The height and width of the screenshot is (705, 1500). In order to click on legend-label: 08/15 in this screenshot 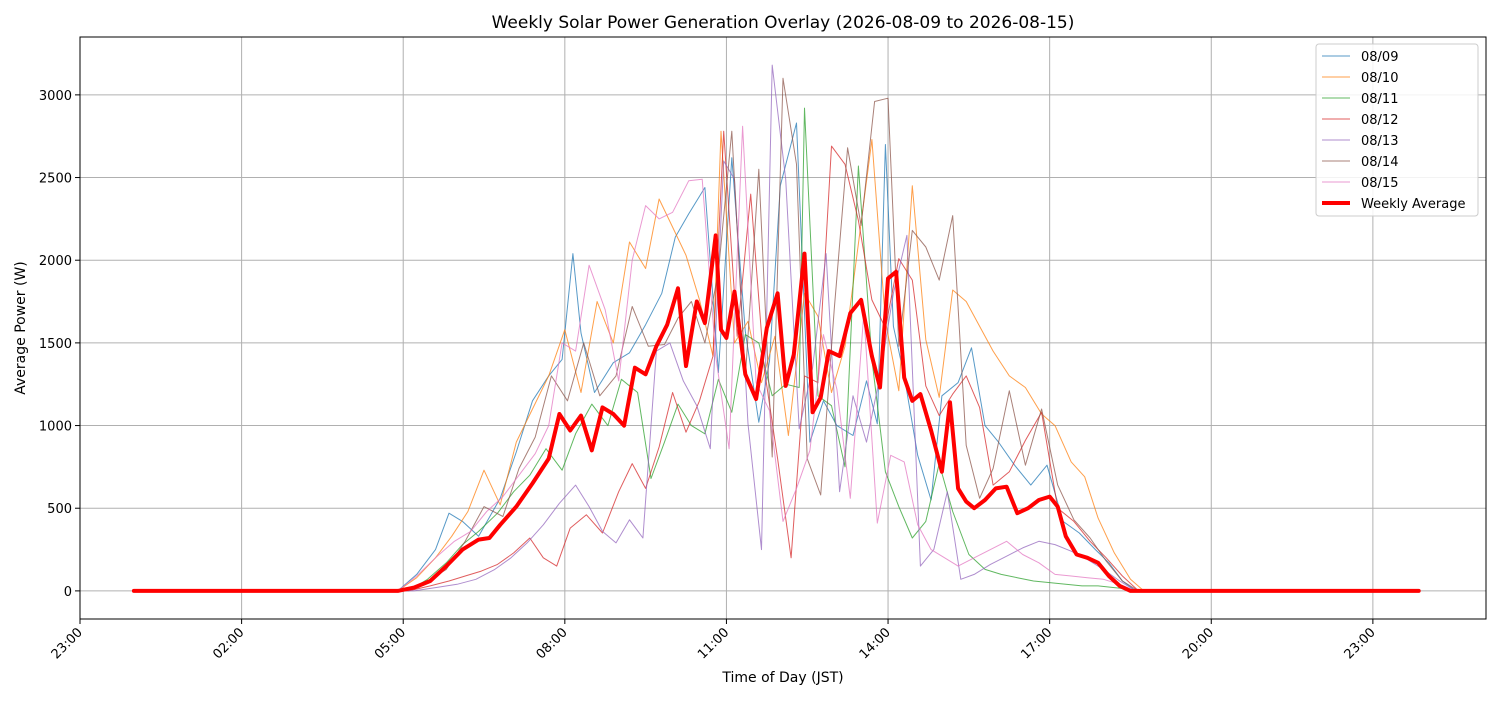, I will do `click(1379, 183)`.